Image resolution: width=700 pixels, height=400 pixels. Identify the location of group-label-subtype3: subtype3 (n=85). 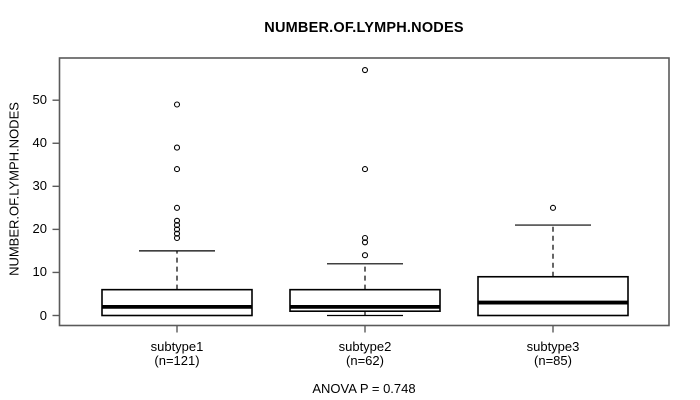
(553, 353).